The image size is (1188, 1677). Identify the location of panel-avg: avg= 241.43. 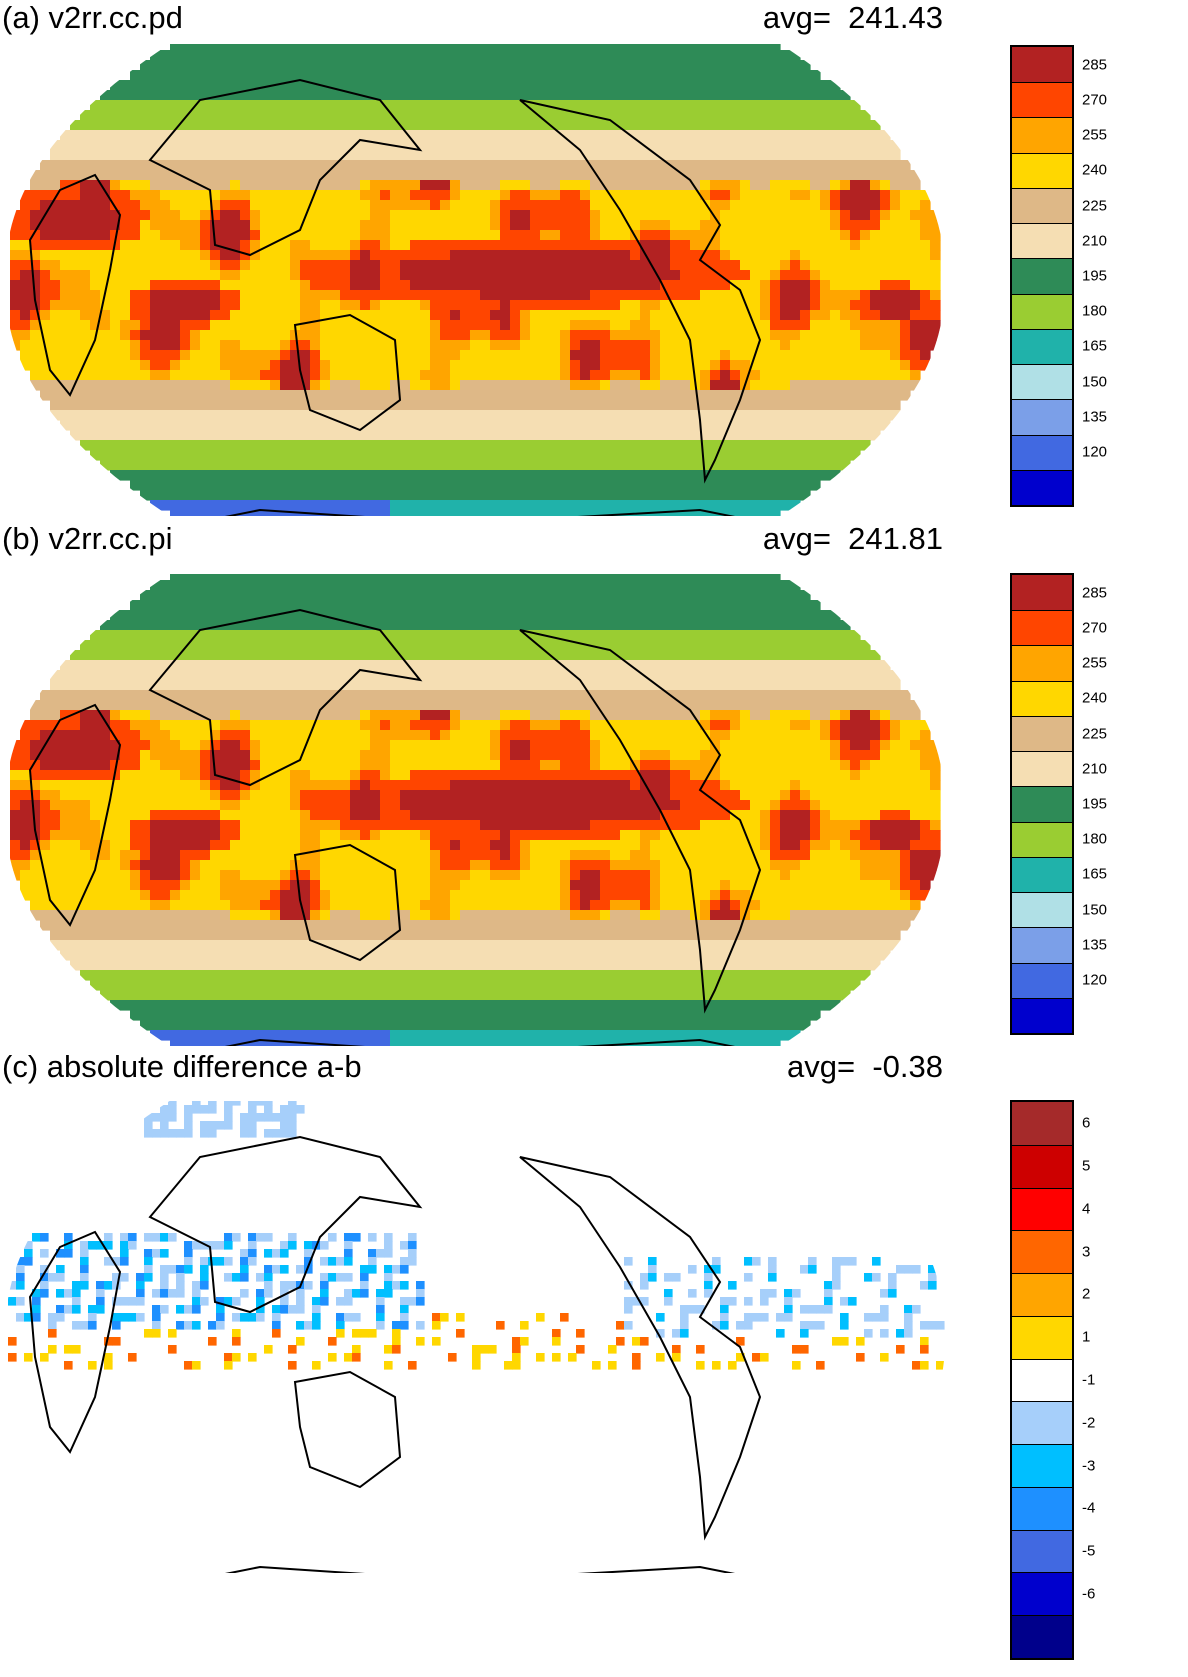
(853, 18).